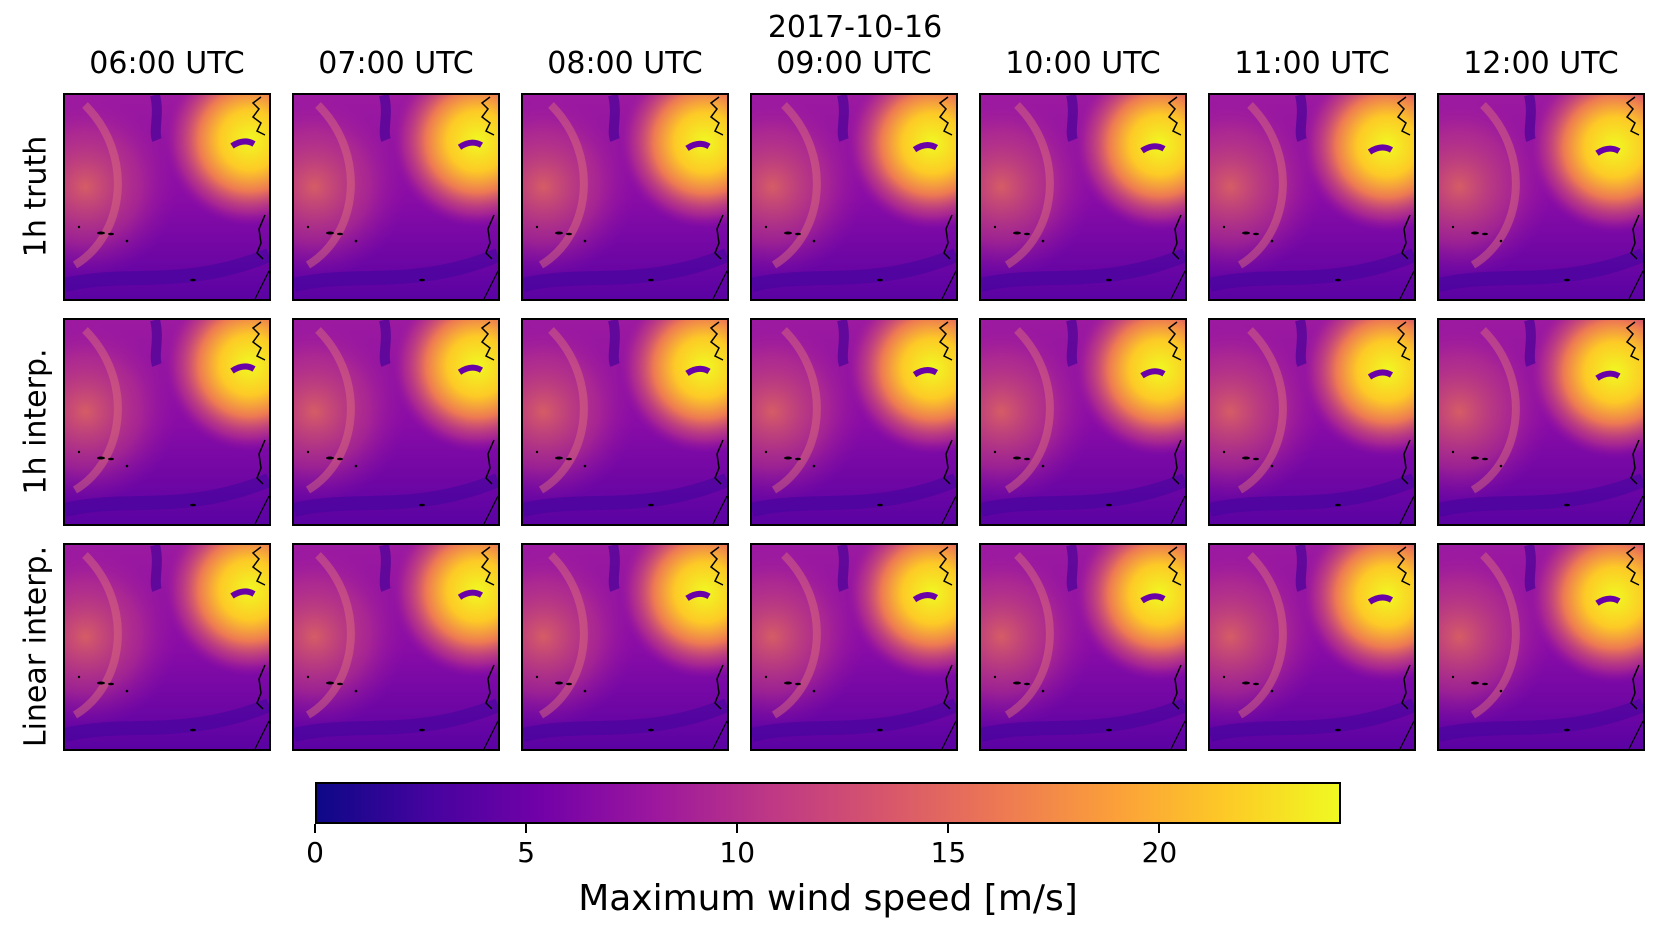 Image resolution: width=1660 pixels, height=936 pixels. What do you see at coordinates (737, 852) in the screenshot?
I see `colorbar-tick-label: 10` at bounding box center [737, 852].